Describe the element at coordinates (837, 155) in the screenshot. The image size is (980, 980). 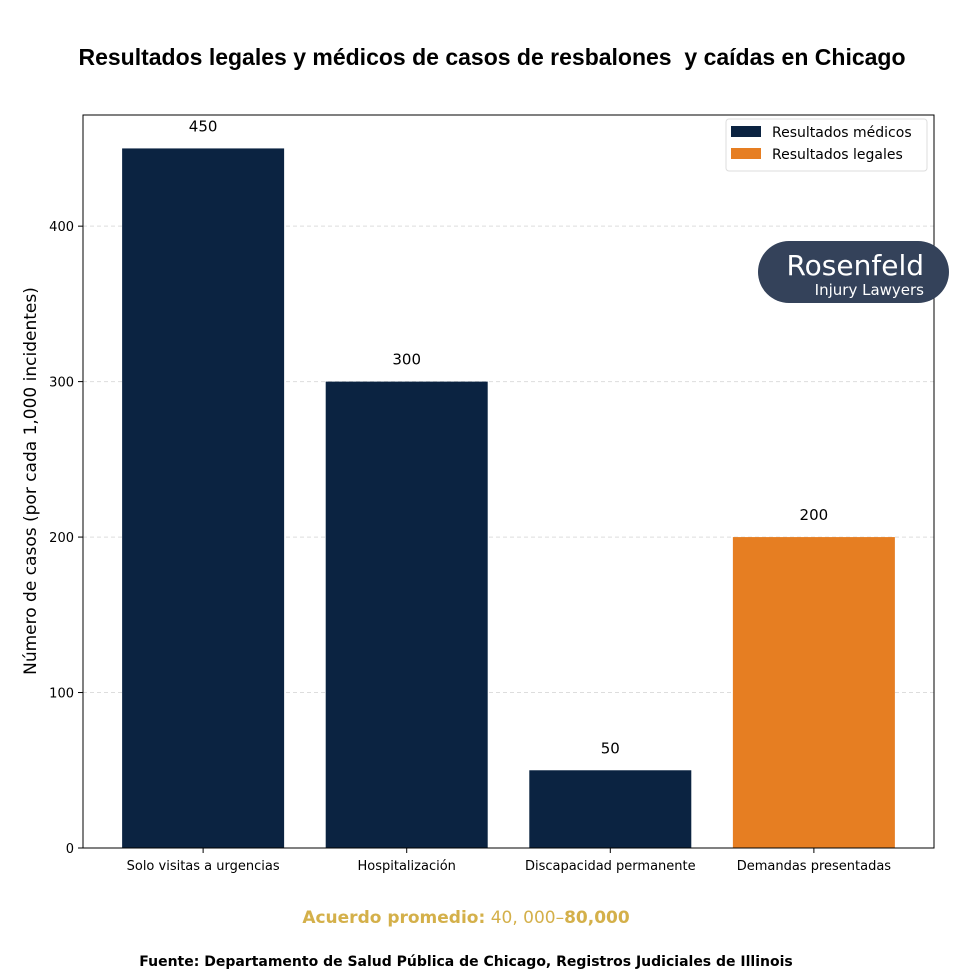
I see `legend-label: Resultados legales` at that location.